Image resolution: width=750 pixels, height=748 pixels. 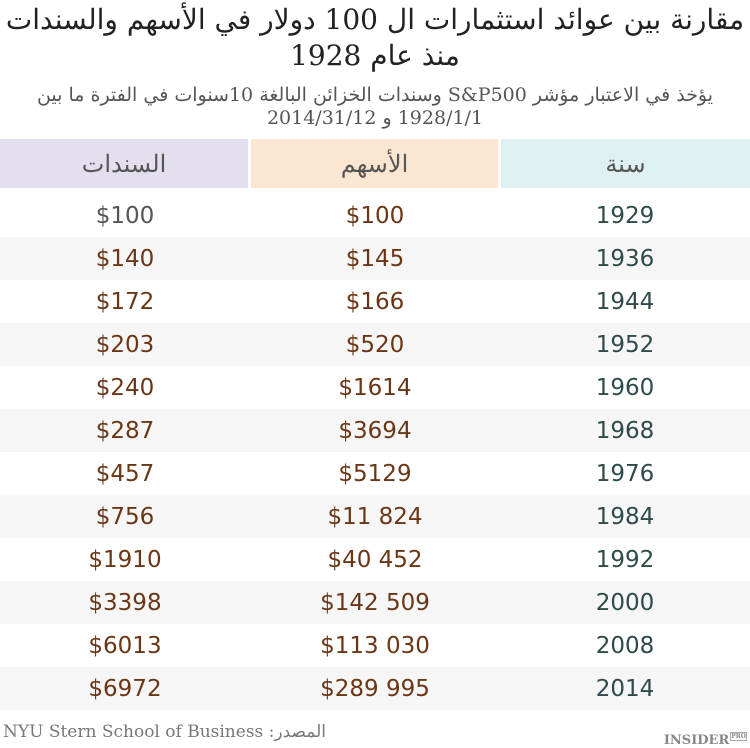 I want to click on year-cell: 1976, so click(x=625, y=473).